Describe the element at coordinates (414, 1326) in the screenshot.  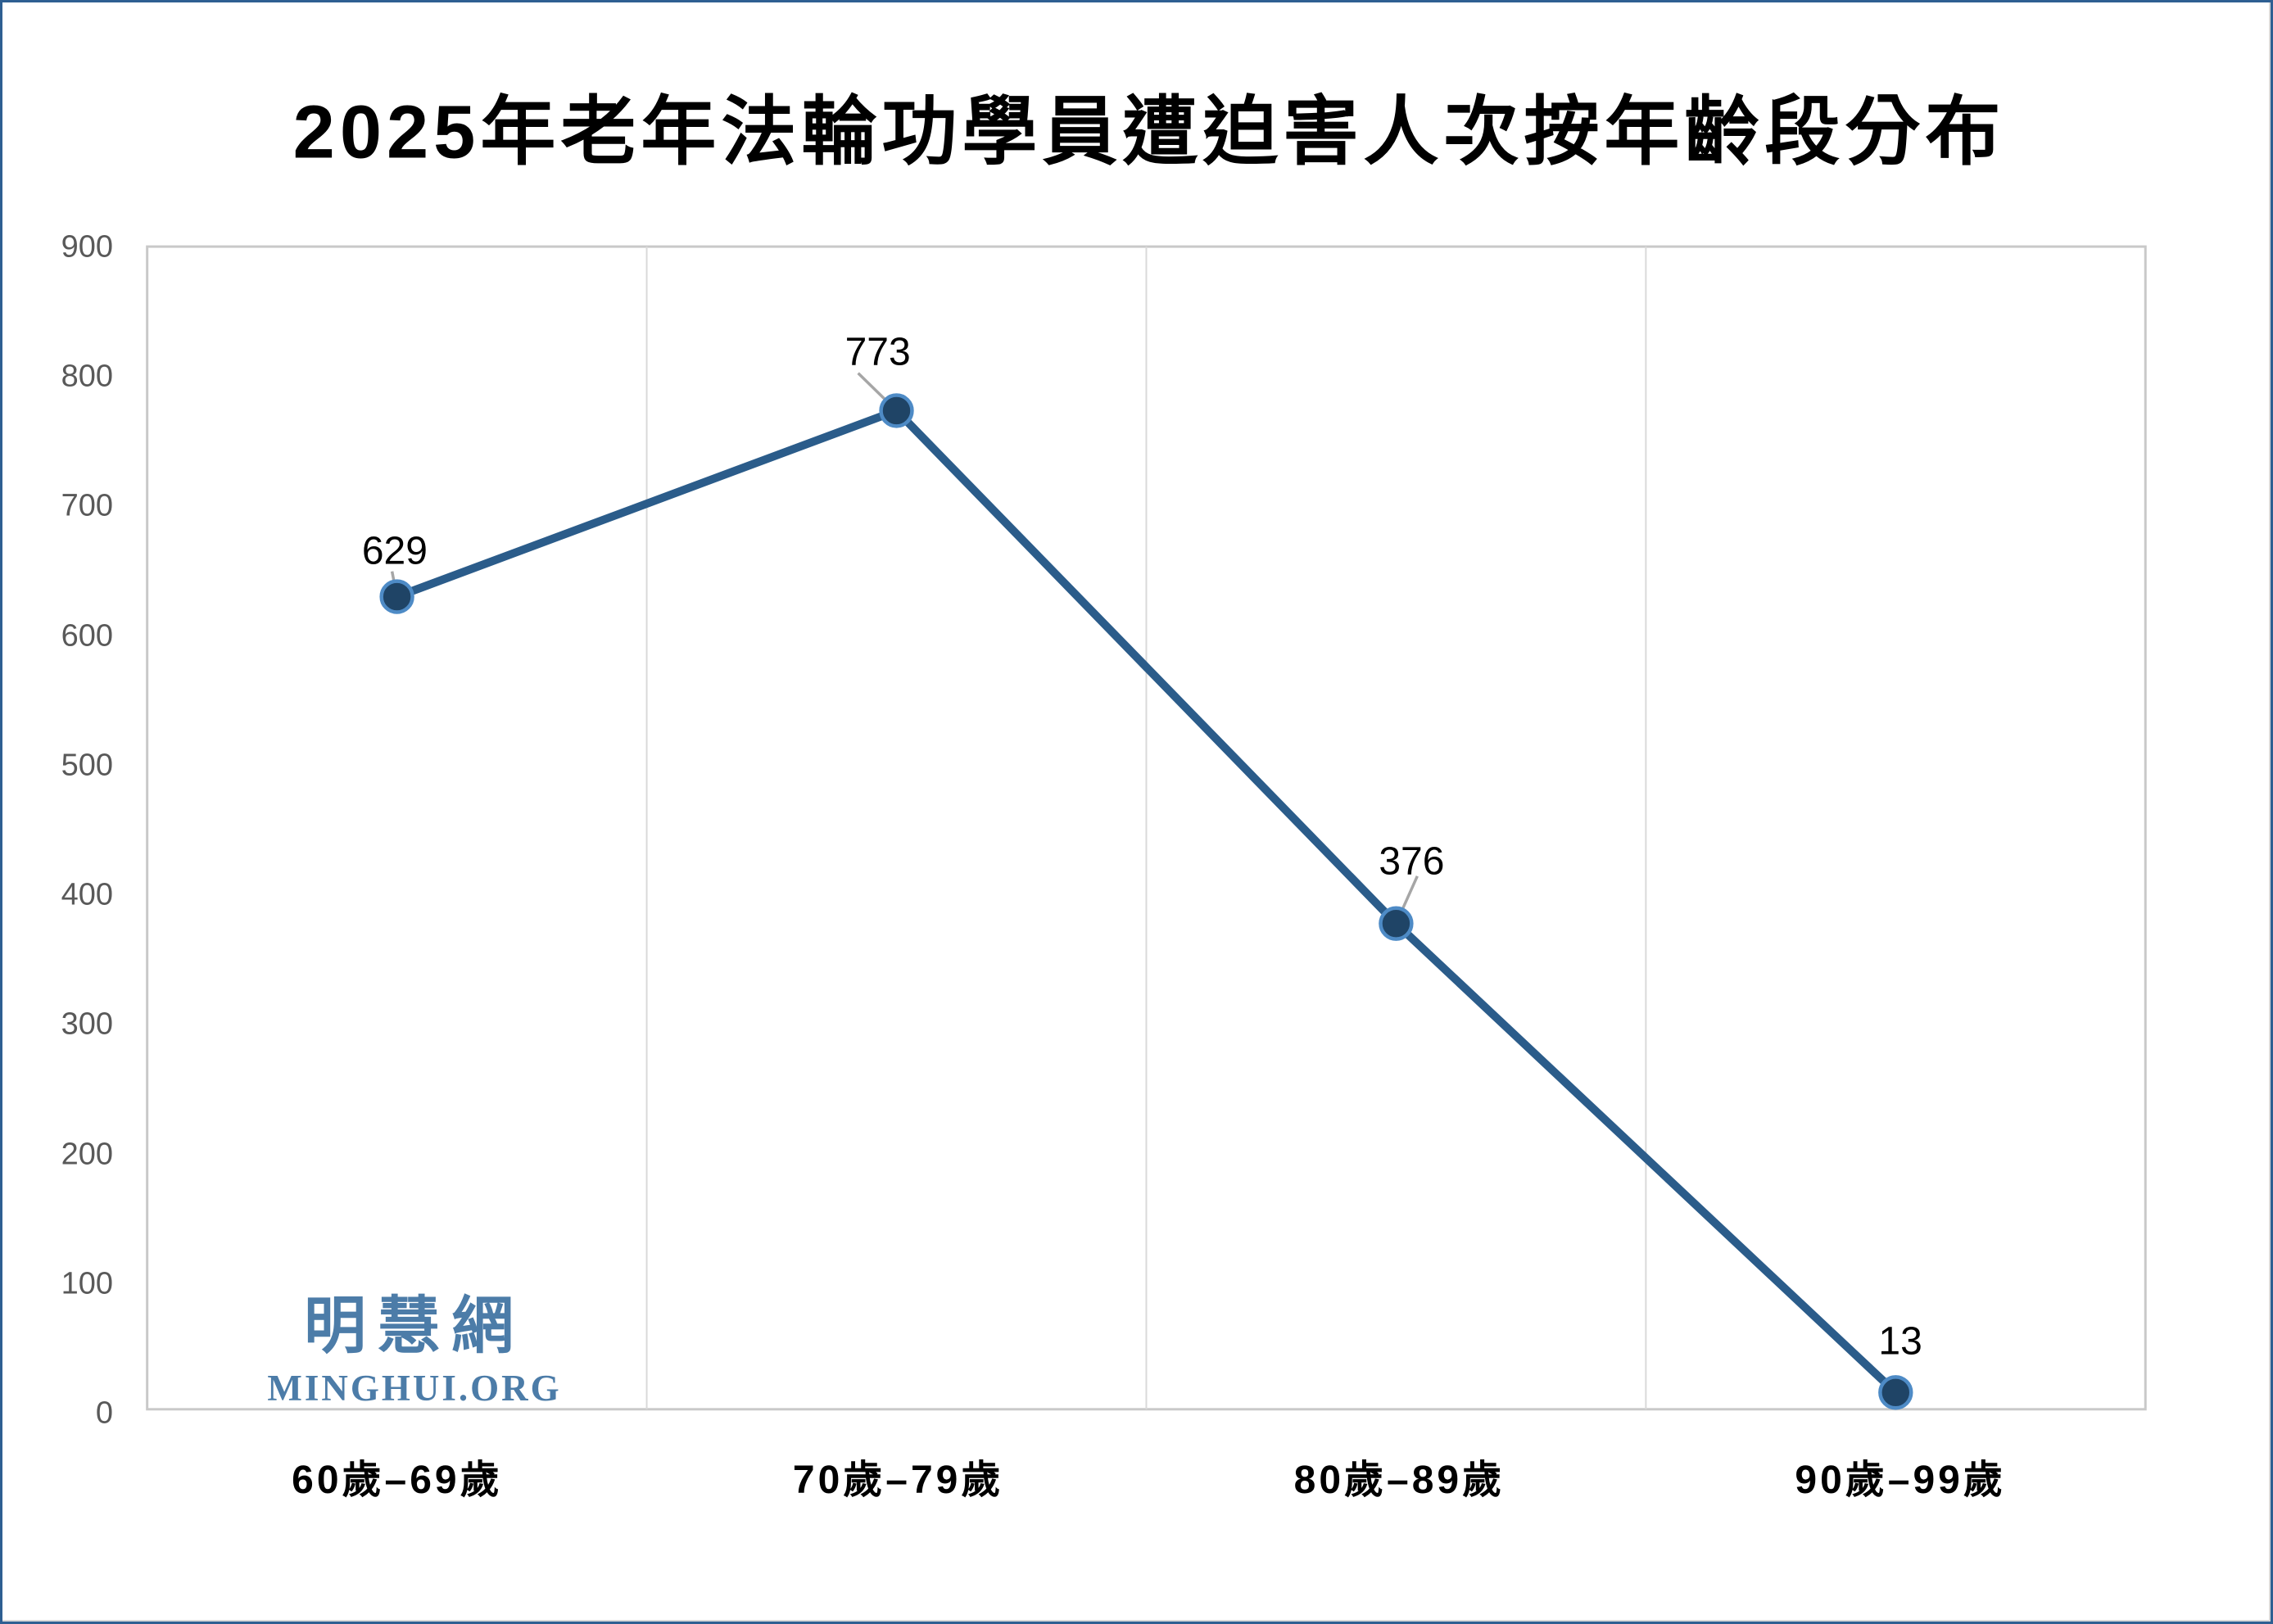
I see `watermark-site-name: 明慧網` at that location.